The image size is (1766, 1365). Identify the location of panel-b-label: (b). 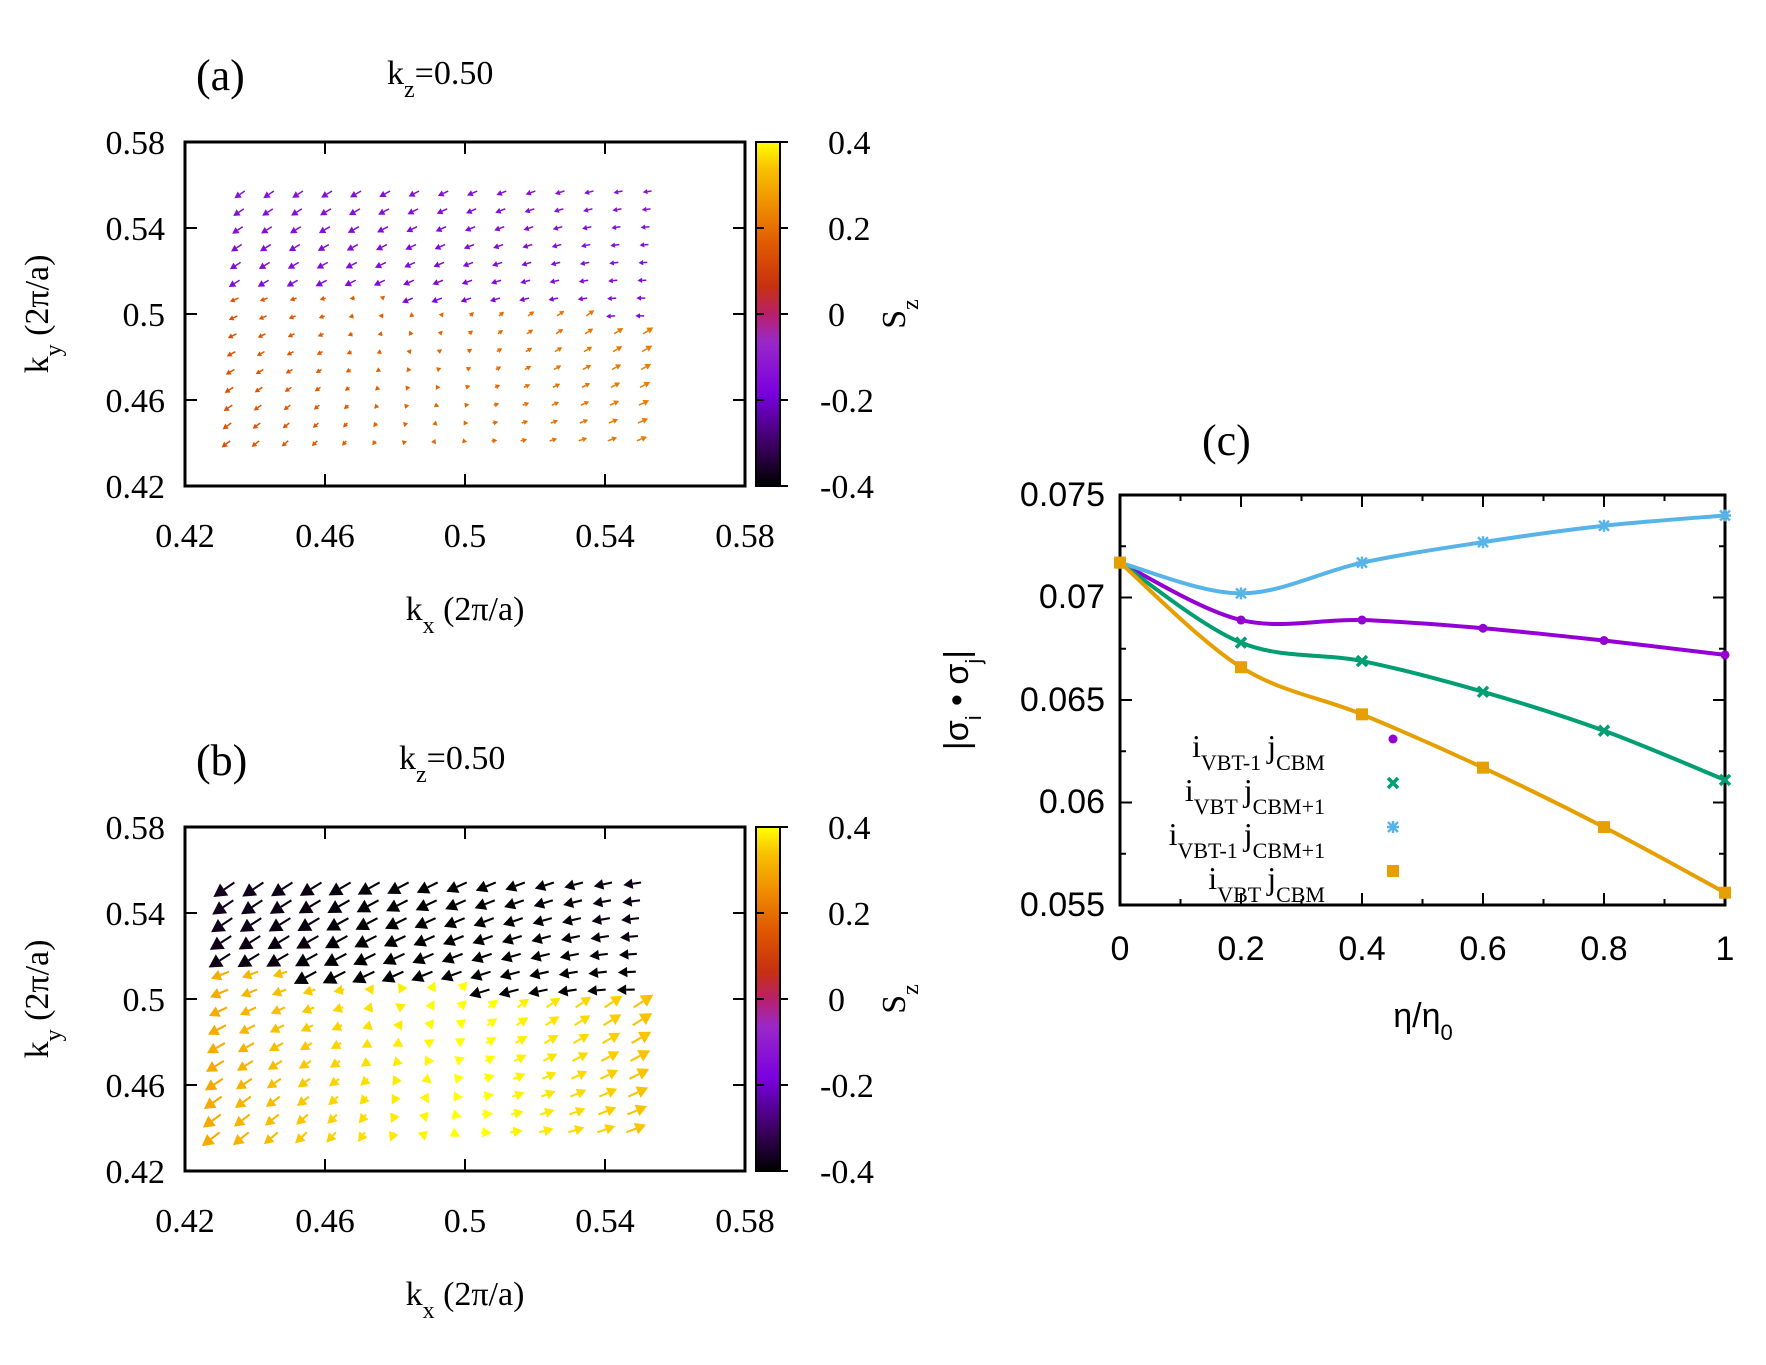
(221, 760).